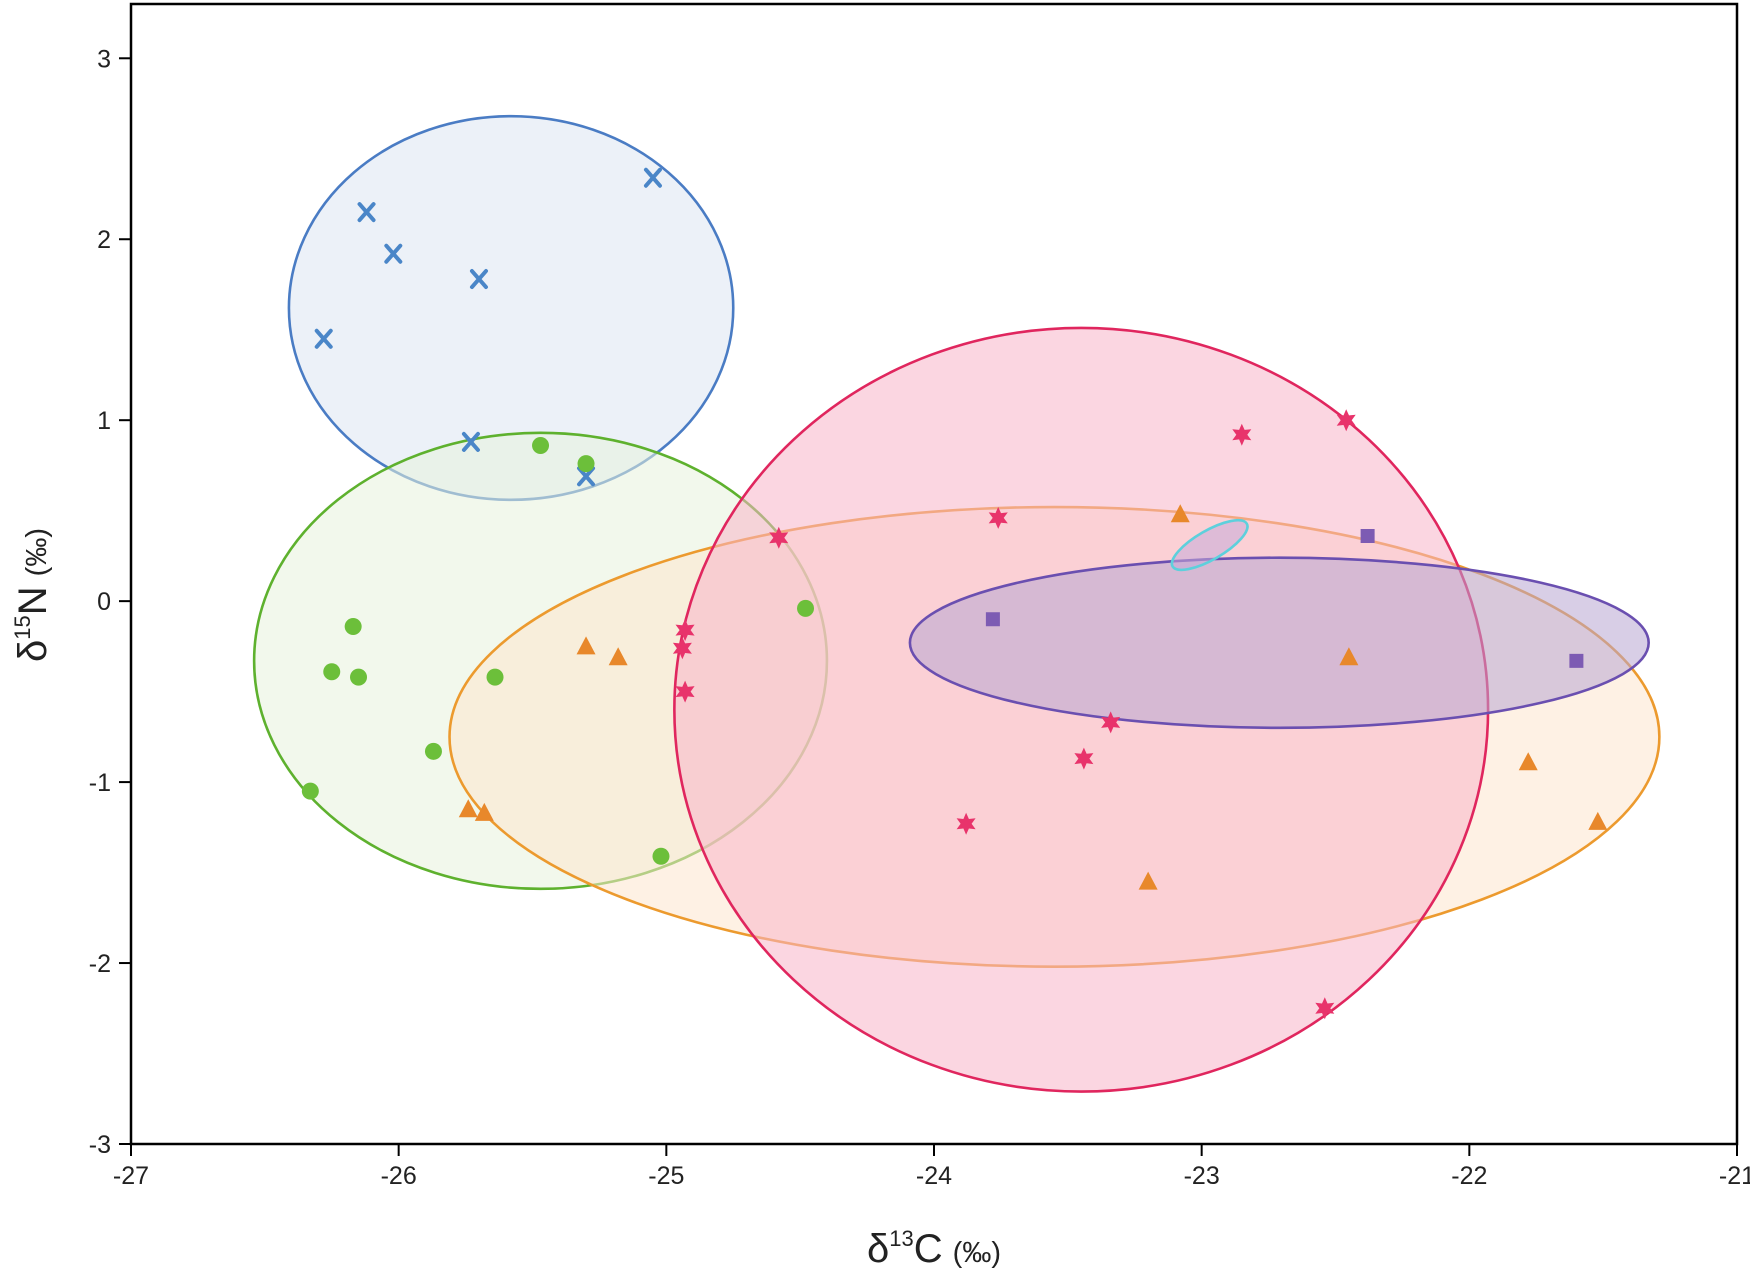 This screenshot has height=1272, width=1750. What do you see at coordinates (399, 1176) in the screenshot?
I see `x-tick-label: -26` at bounding box center [399, 1176].